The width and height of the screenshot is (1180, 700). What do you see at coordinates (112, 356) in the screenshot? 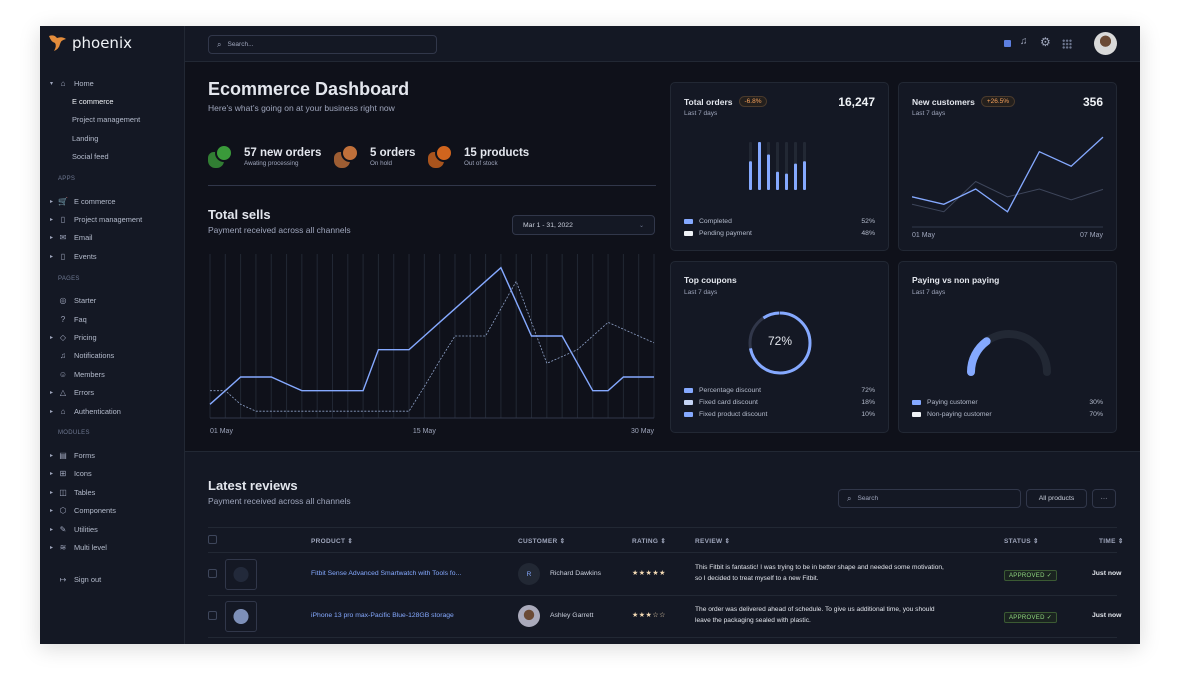
I see `sidebar-item-notifications: ♫ Notifications` at bounding box center [112, 356].